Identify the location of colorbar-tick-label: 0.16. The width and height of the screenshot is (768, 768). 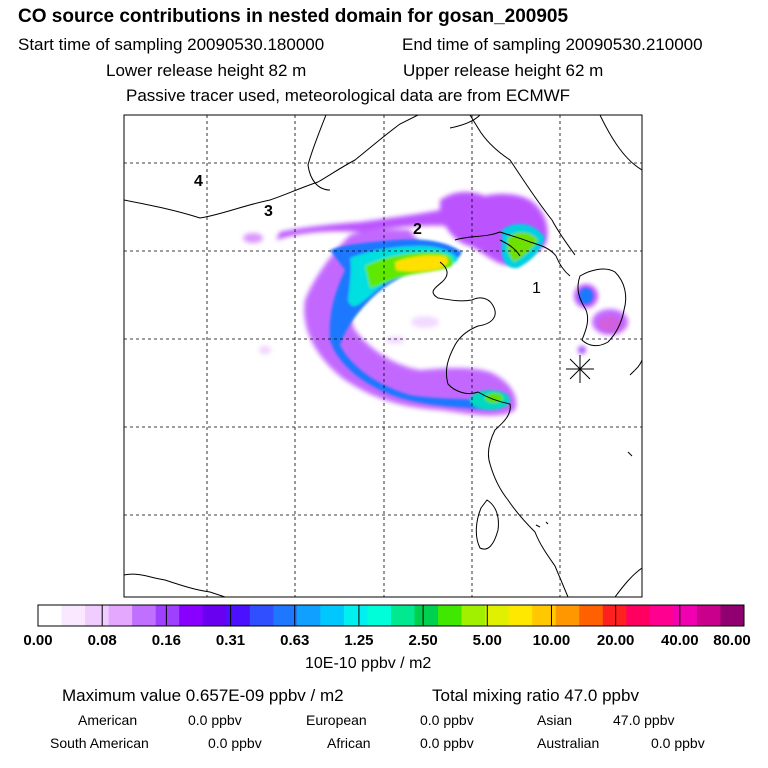
(166, 640).